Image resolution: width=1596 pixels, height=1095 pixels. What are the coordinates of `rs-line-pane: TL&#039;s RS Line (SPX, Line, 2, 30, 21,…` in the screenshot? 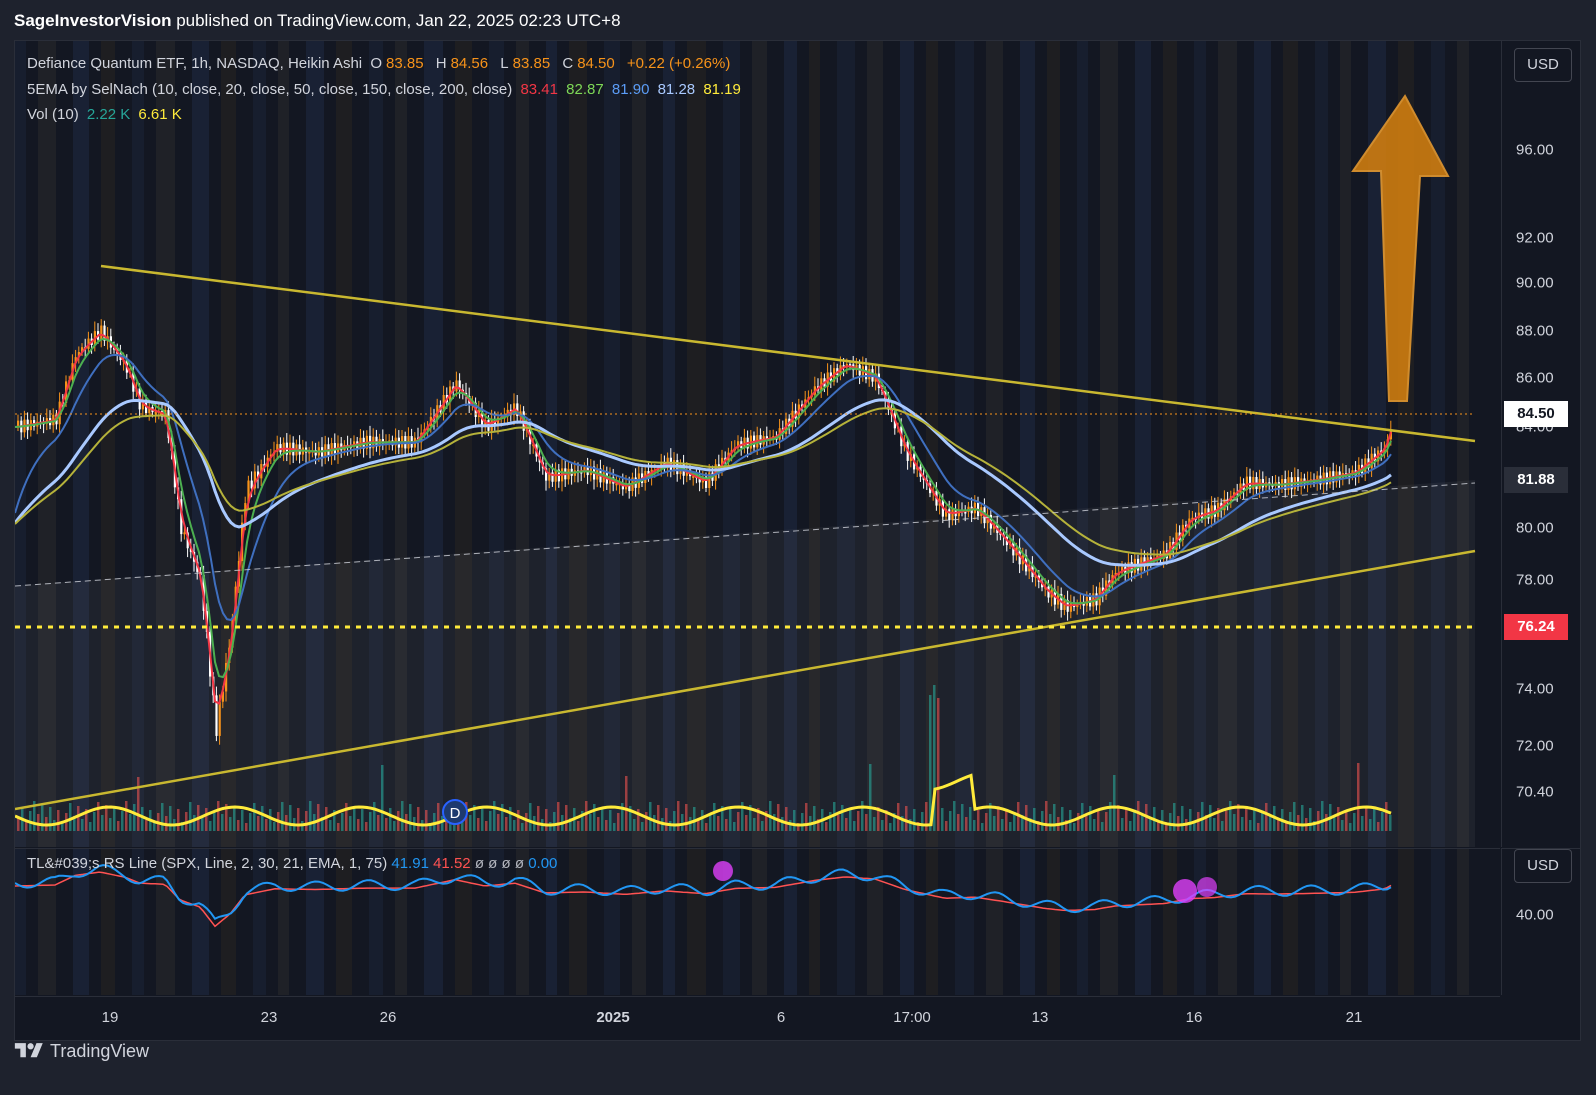 It's located at (757, 921).